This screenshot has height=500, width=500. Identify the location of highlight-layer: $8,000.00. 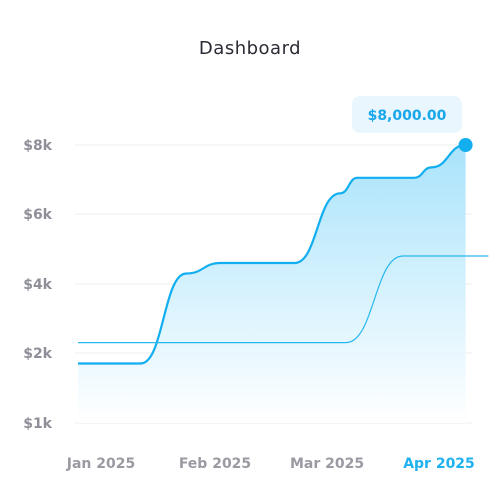
(412, 124).